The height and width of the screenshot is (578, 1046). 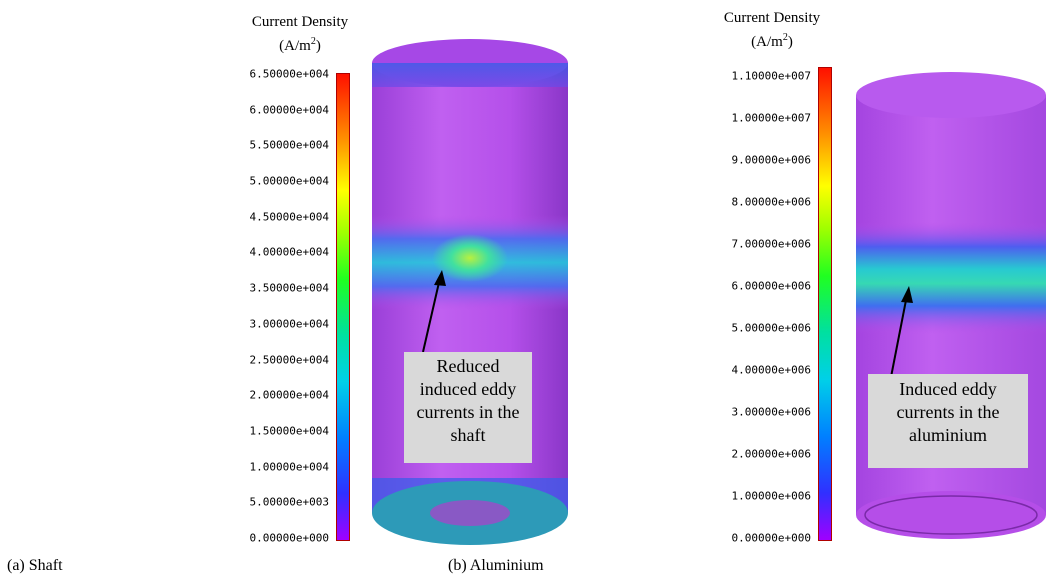 What do you see at coordinates (948, 435) in the screenshot?
I see `aluminium-callout-line: aluminium` at bounding box center [948, 435].